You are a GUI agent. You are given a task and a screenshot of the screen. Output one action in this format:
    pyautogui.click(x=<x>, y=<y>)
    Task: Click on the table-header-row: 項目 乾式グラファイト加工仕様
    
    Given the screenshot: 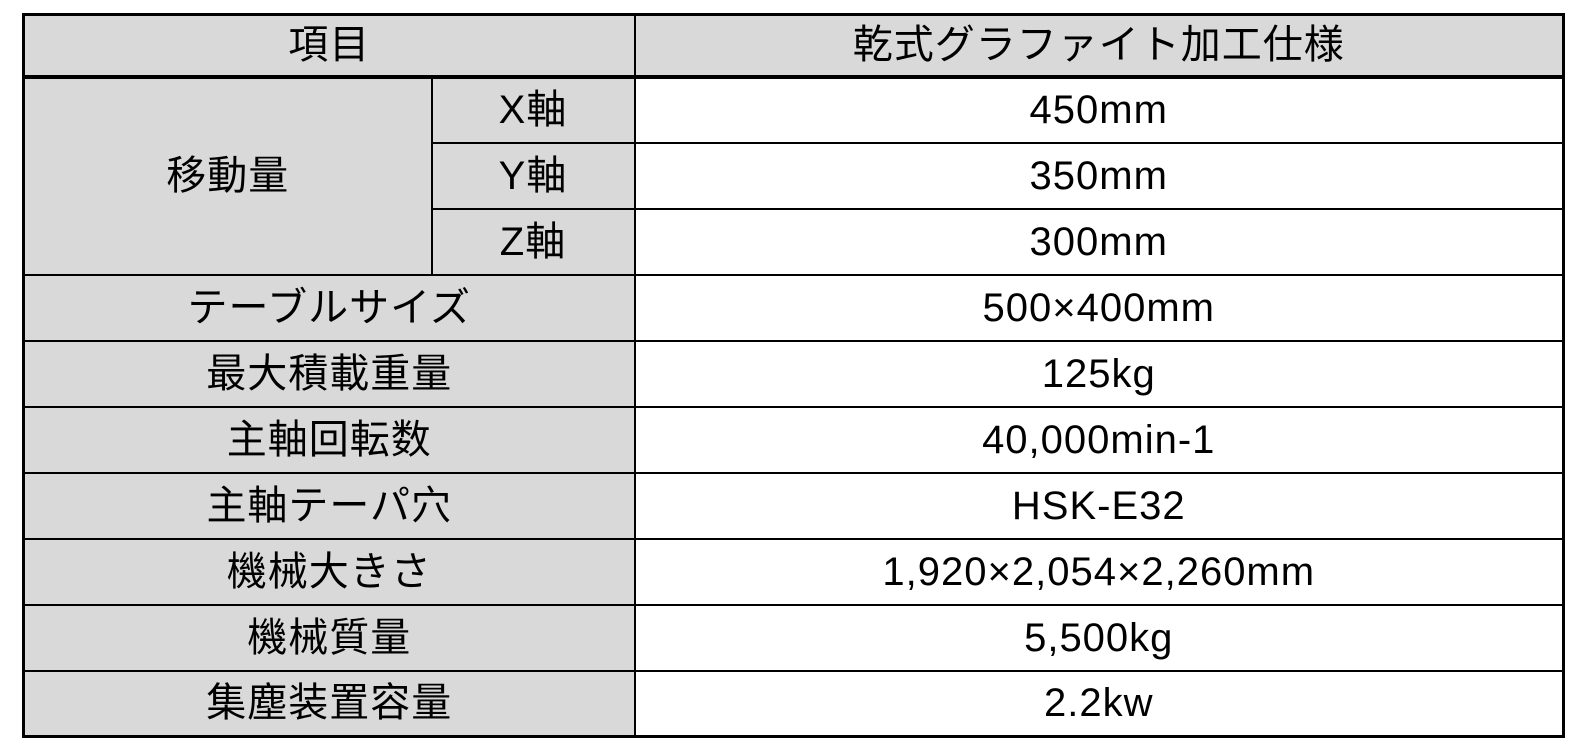 What is the action you would take?
    pyautogui.click(x=793, y=46)
    